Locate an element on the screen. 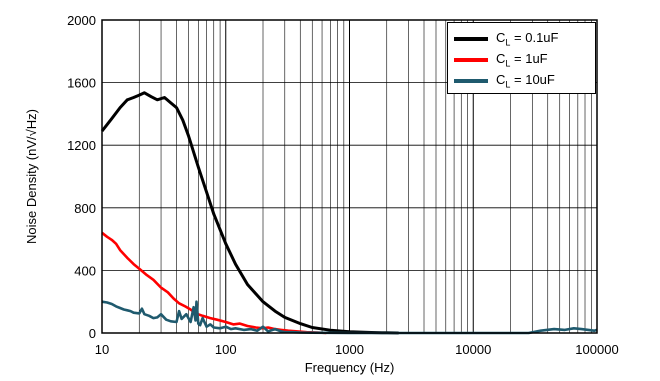  x-tick-label: 100 is located at coordinates (226, 349).